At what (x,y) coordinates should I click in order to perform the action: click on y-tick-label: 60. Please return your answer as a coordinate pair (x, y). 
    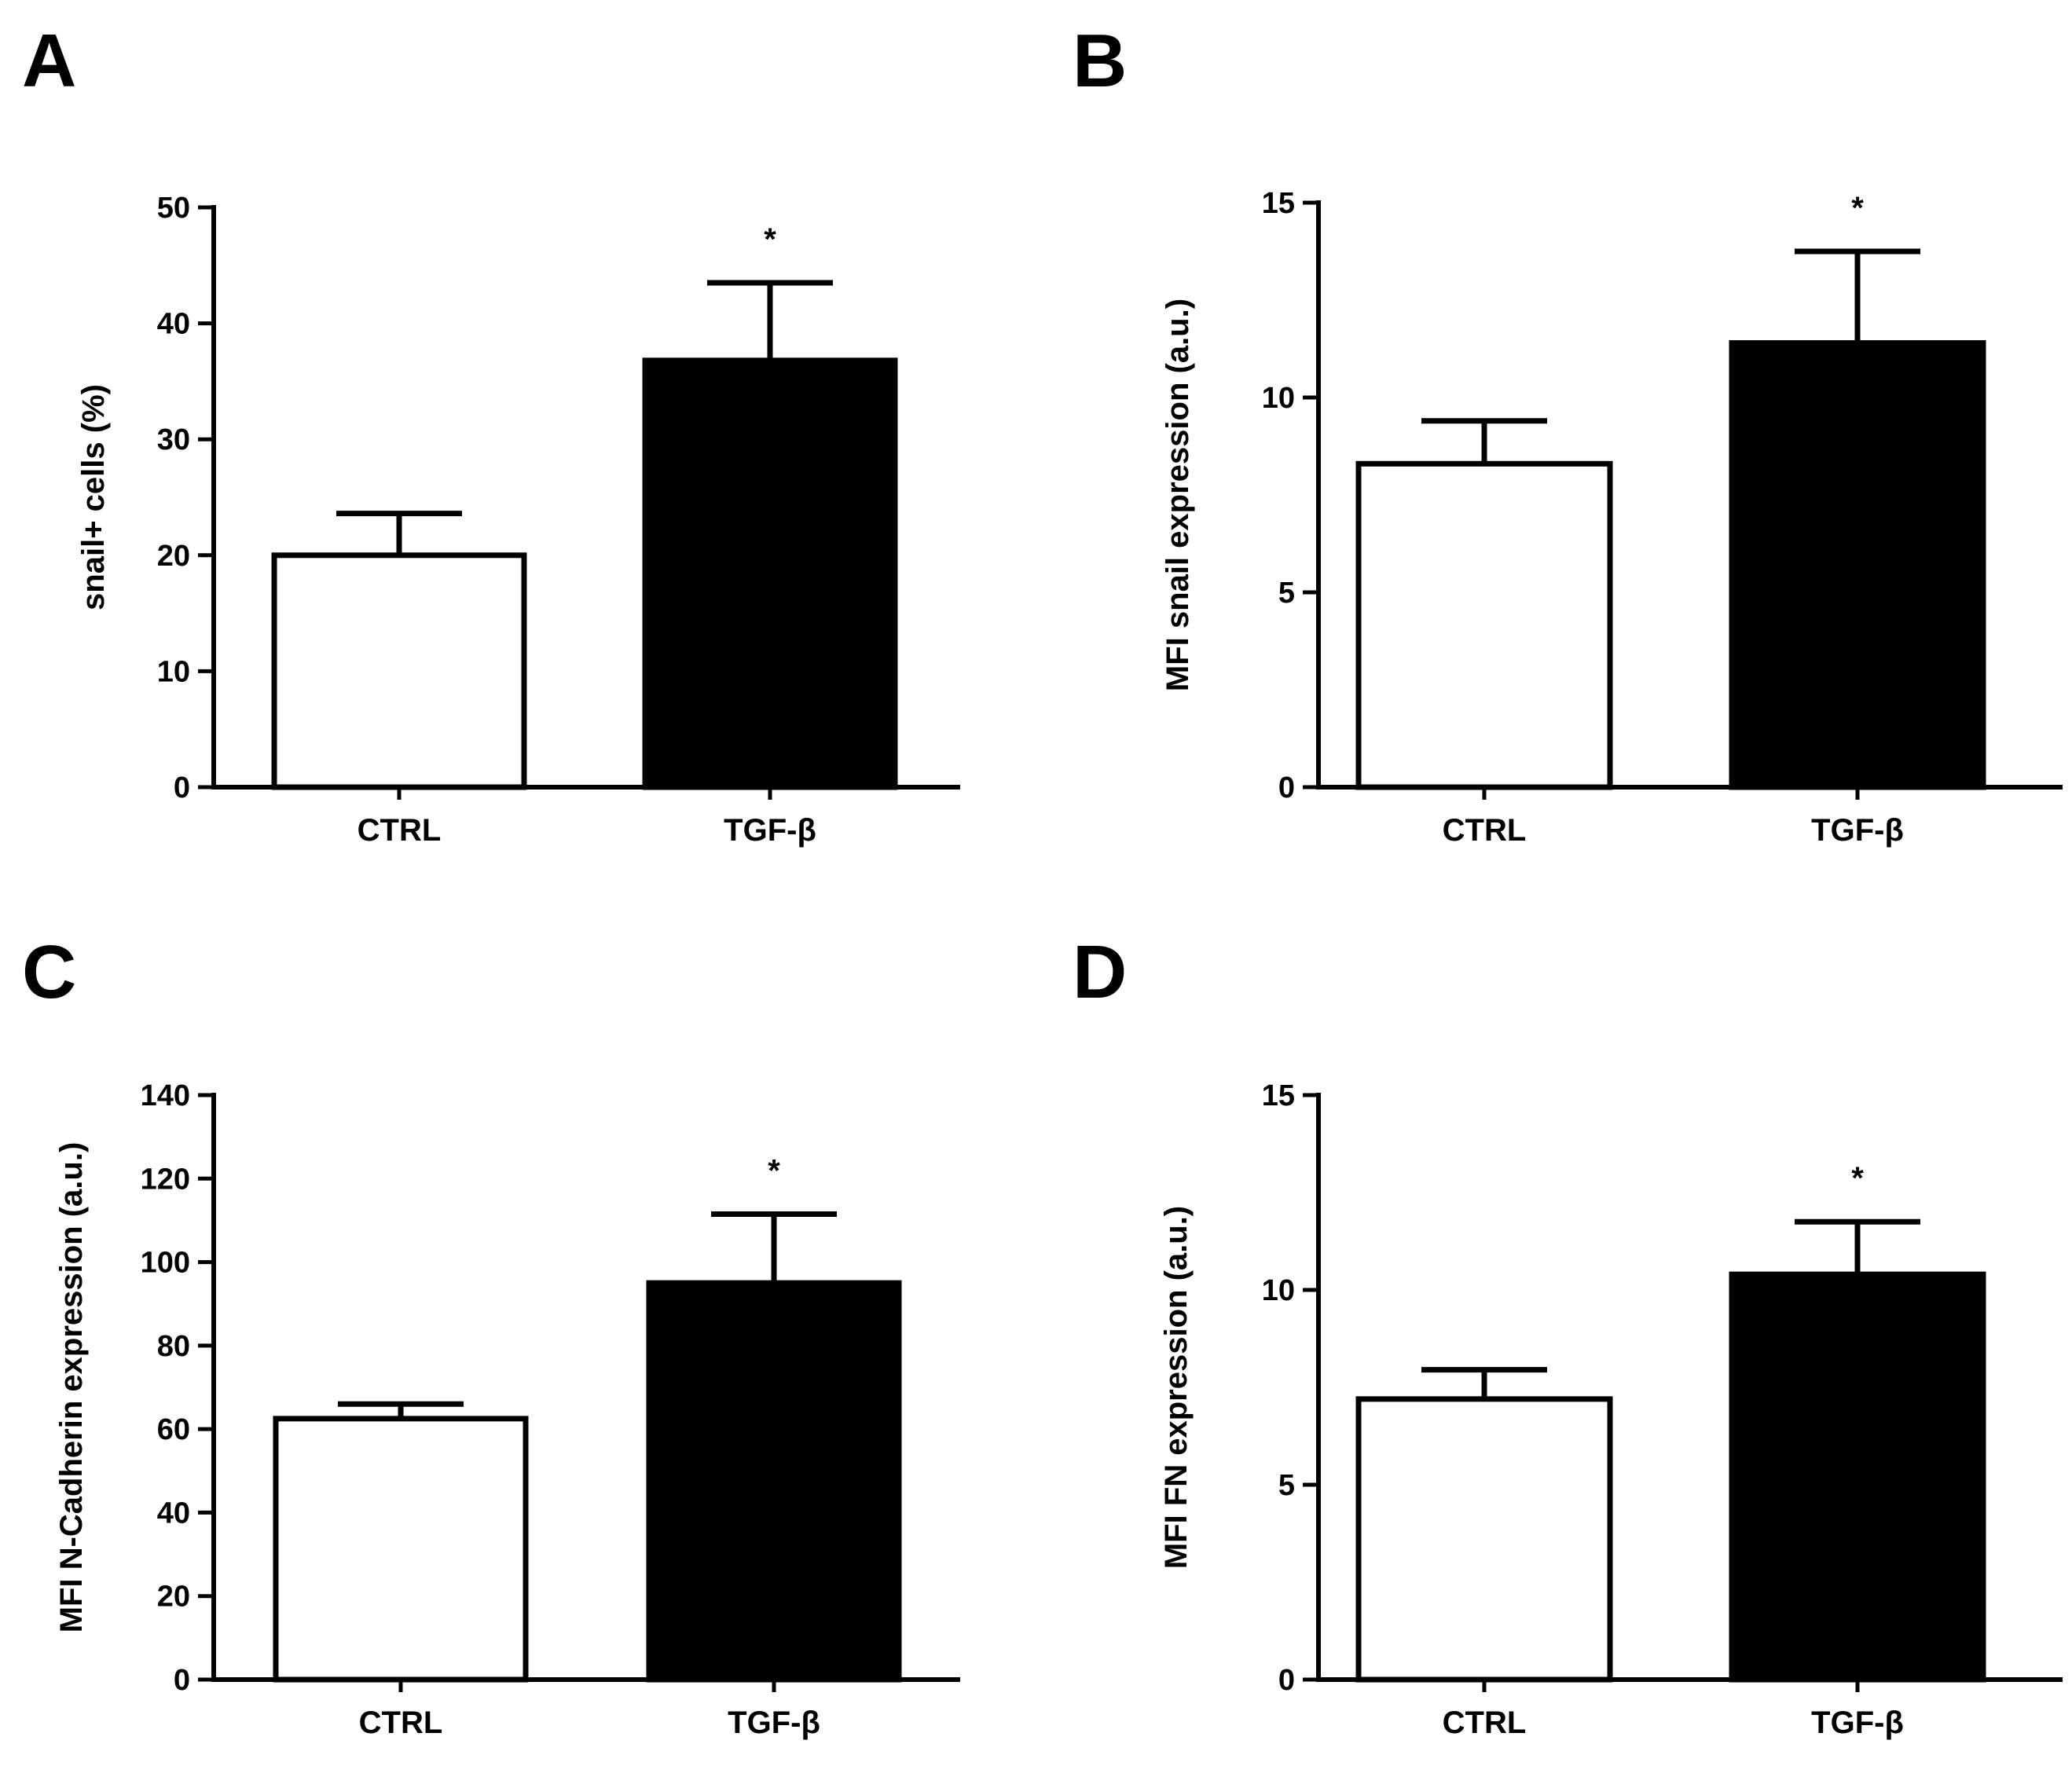
    Looking at the image, I should click on (173, 1429).